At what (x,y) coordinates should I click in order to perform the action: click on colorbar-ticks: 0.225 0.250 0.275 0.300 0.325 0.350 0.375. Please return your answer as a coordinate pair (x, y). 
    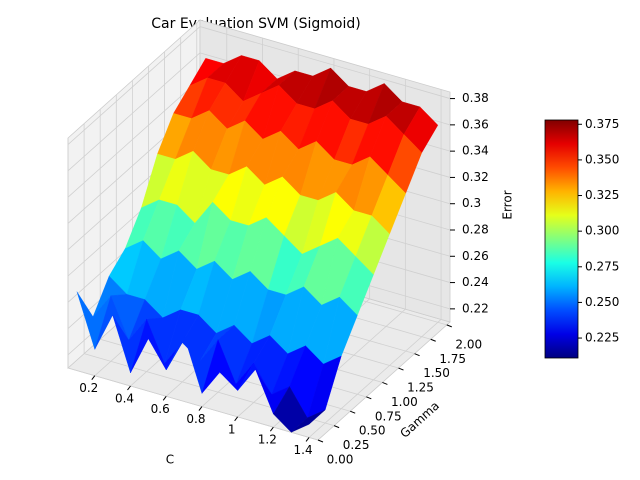
    Looking at the image, I should click on (598, 231).